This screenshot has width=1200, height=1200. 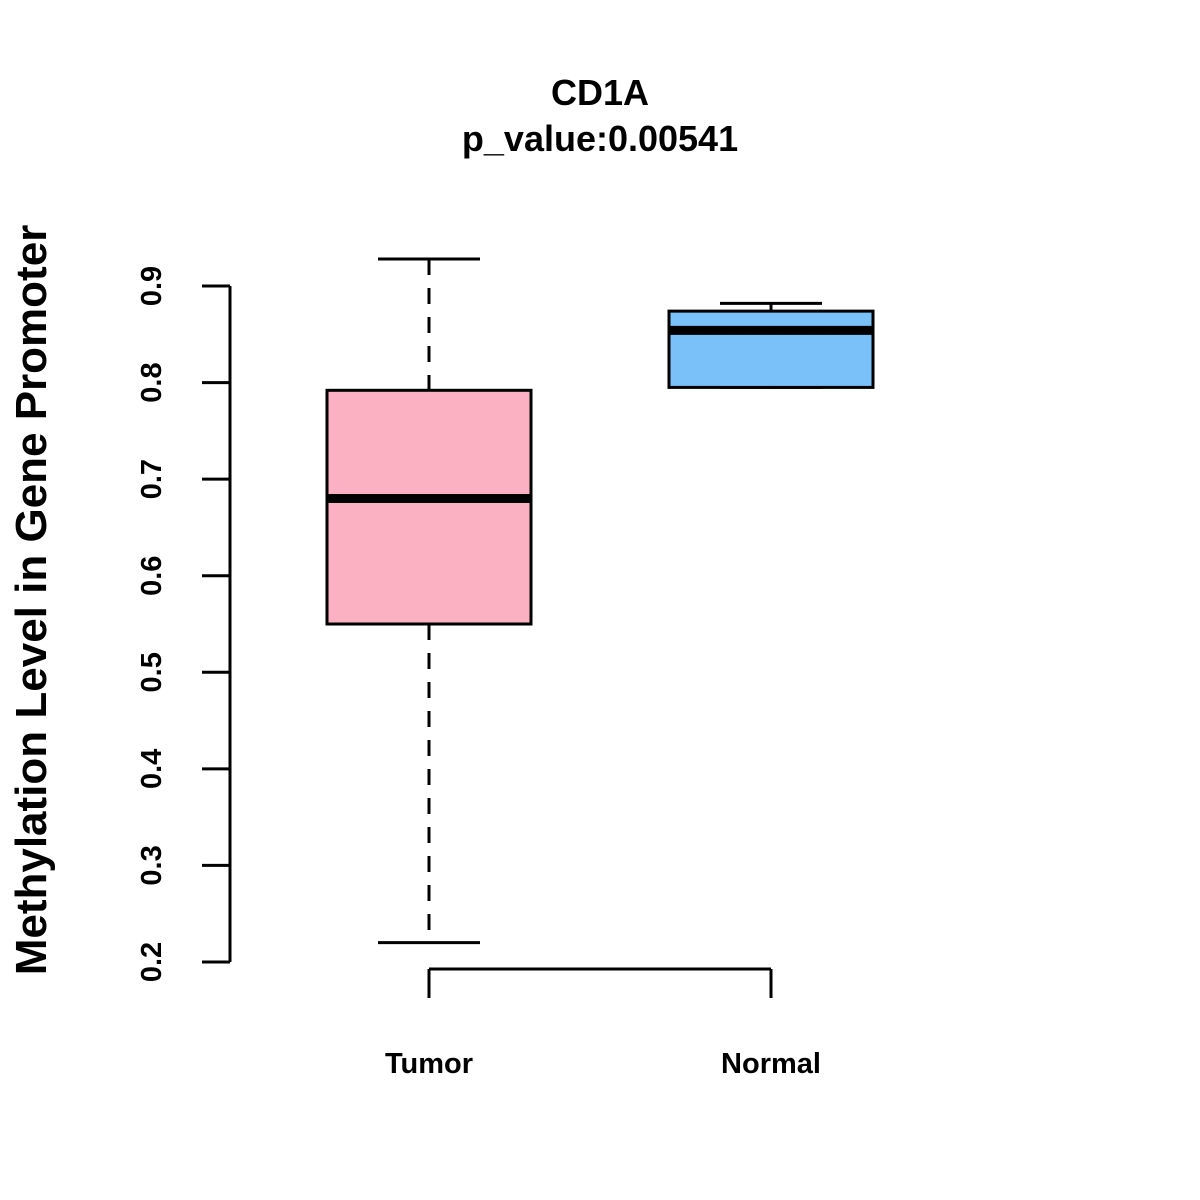 What do you see at coordinates (603, 1023) in the screenshot?
I see `x-axis: Tumor Normal` at bounding box center [603, 1023].